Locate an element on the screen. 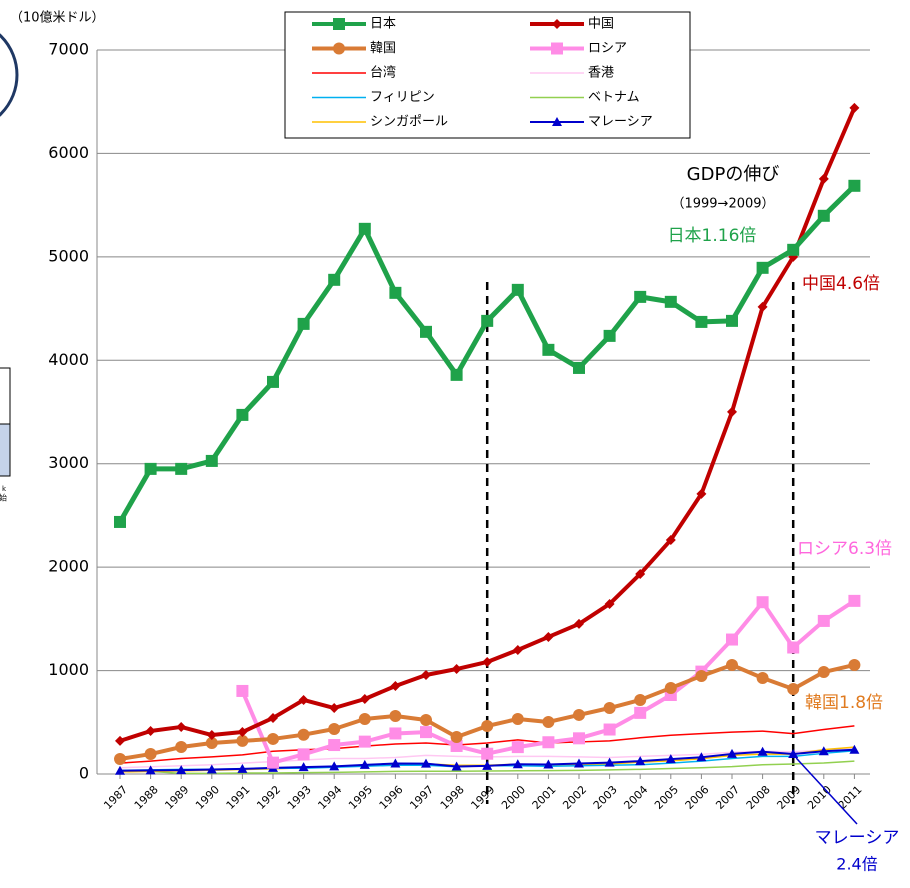  x-tick-label: 2005 is located at coordinates (666, 797).